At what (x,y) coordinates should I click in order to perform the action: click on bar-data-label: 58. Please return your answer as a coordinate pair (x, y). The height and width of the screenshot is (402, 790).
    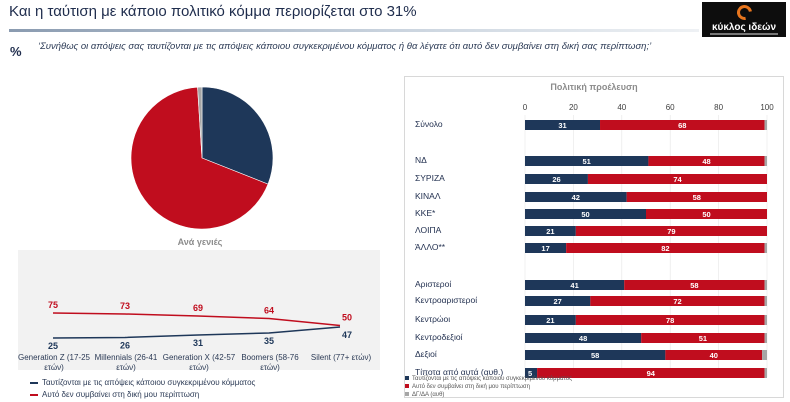
    Looking at the image, I should click on (697, 197).